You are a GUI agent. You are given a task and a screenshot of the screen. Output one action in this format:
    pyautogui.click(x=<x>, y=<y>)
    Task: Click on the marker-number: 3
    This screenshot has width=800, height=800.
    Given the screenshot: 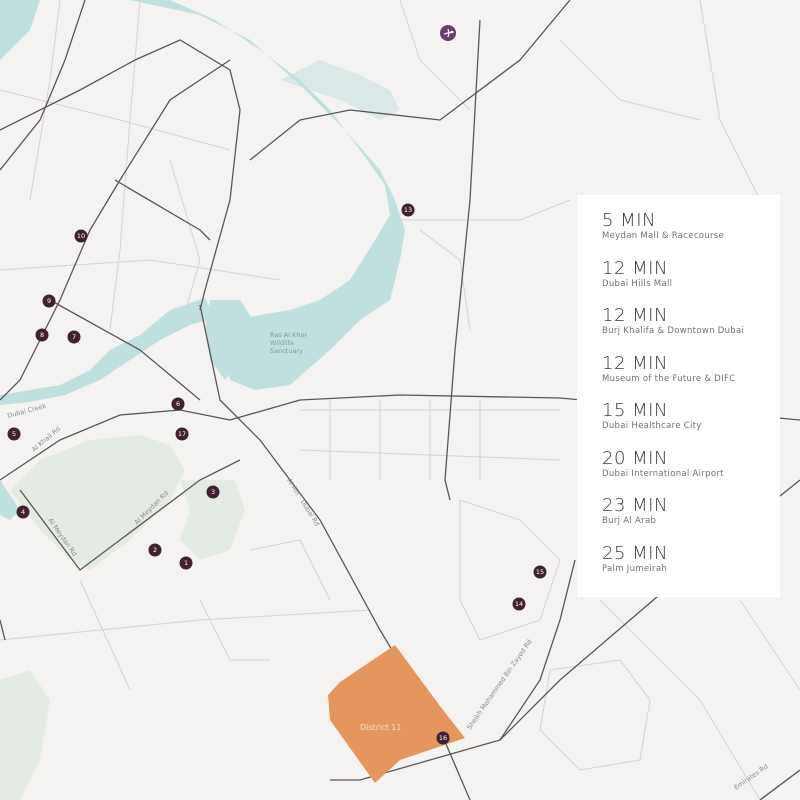 What is the action you would take?
    pyautogui.click(x=213, y=492)
    